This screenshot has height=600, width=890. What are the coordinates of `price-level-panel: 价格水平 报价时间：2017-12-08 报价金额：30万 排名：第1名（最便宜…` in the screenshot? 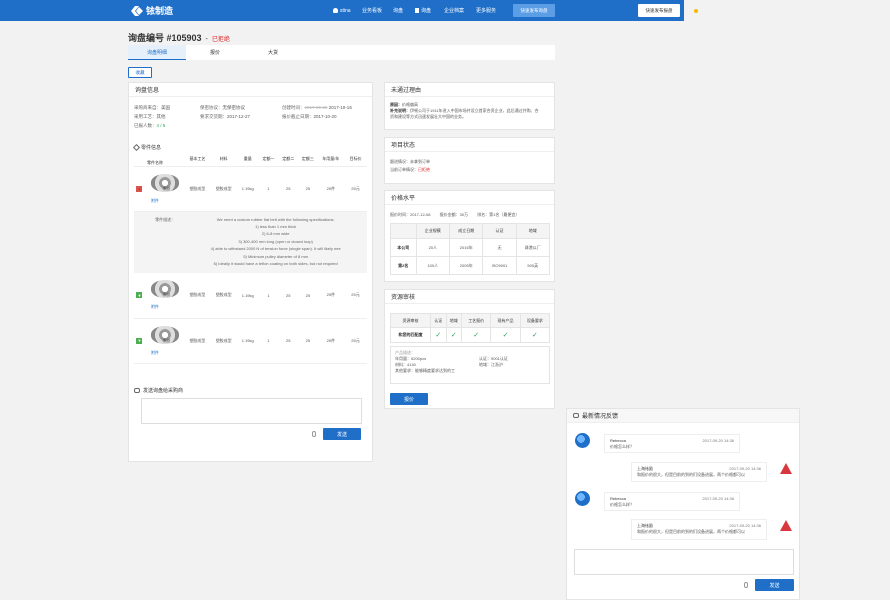 It's located at (469, 236).